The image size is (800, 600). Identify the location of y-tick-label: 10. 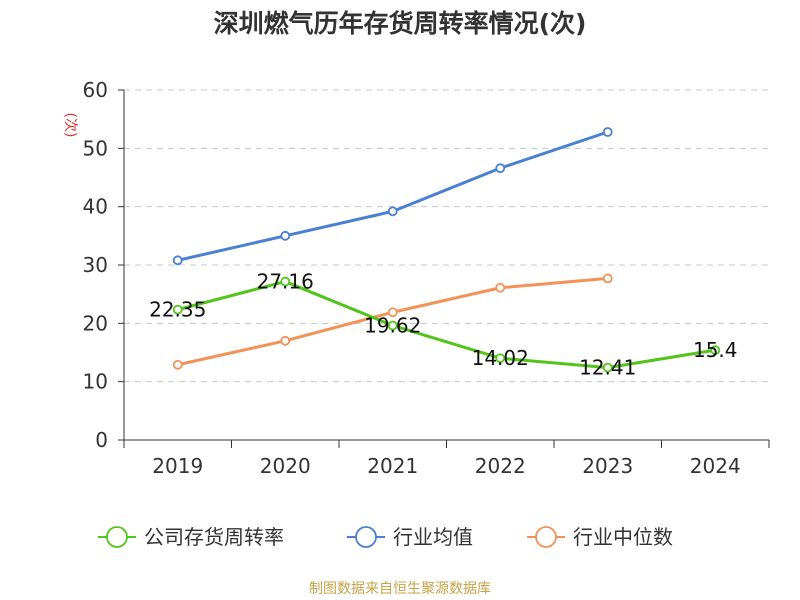
(95, 382).